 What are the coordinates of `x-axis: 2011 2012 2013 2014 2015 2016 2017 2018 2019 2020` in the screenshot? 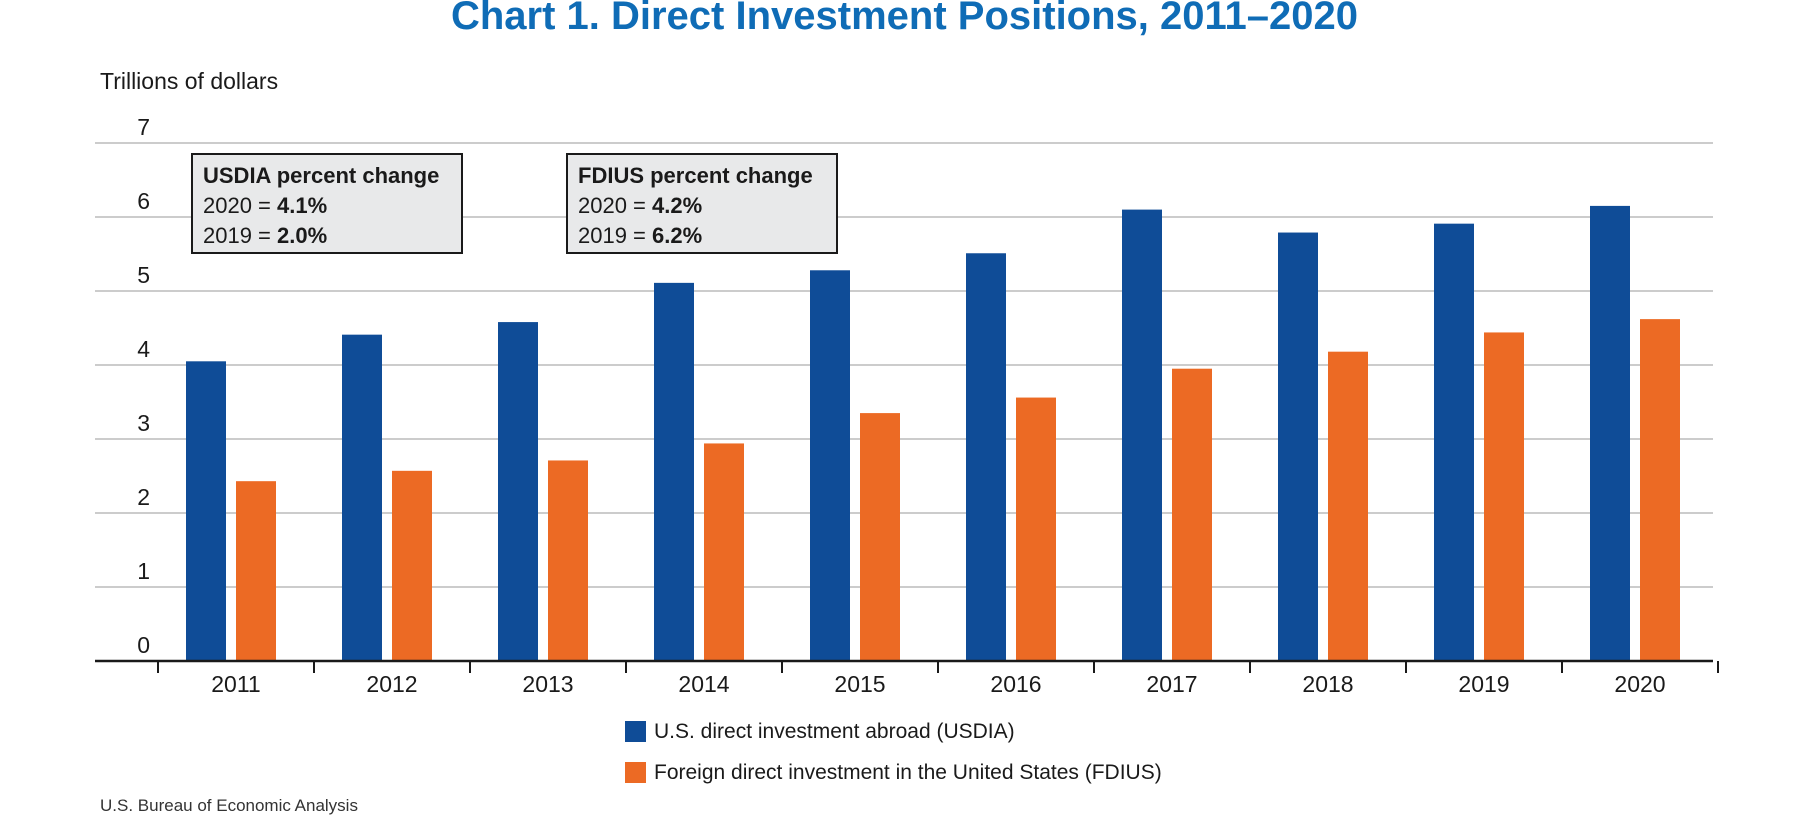 It's located at (907, 678).